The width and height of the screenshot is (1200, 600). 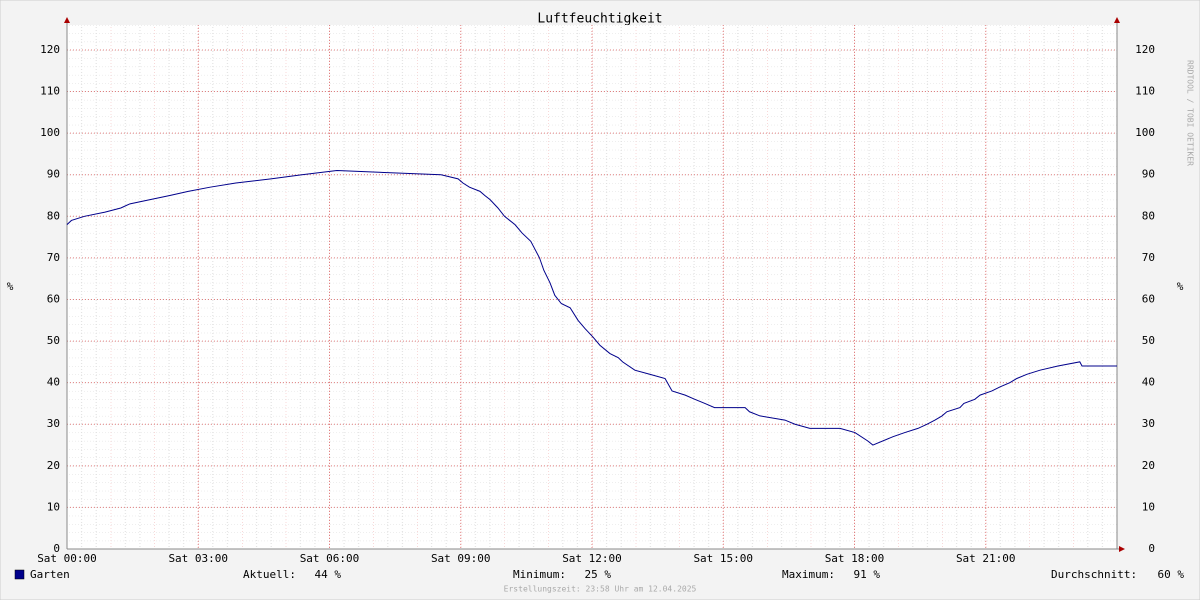 What do you see at coordinates (53, 423) in the screenshot?
I see `y-tick-label: 30` at bounding box center [53, 423].